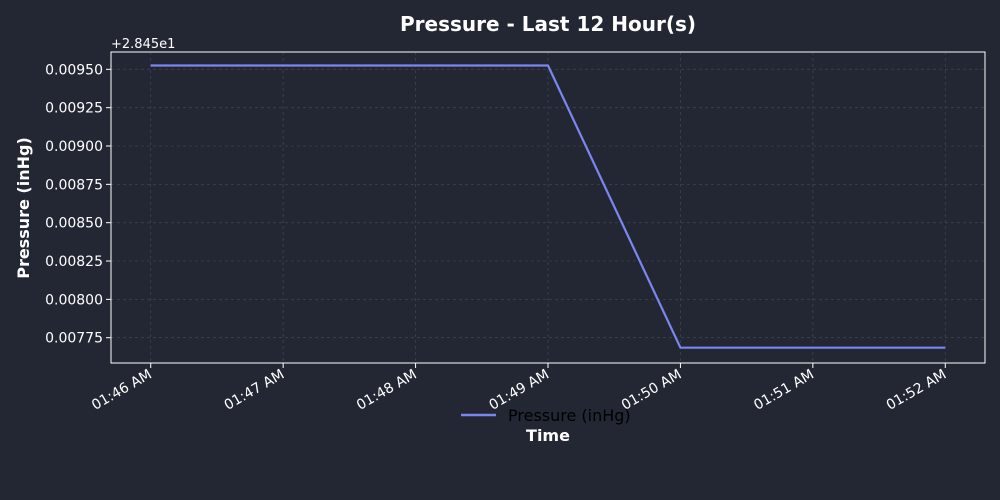  I want to click on y-axis-label: Pressure (inHg), so click(23, 208).